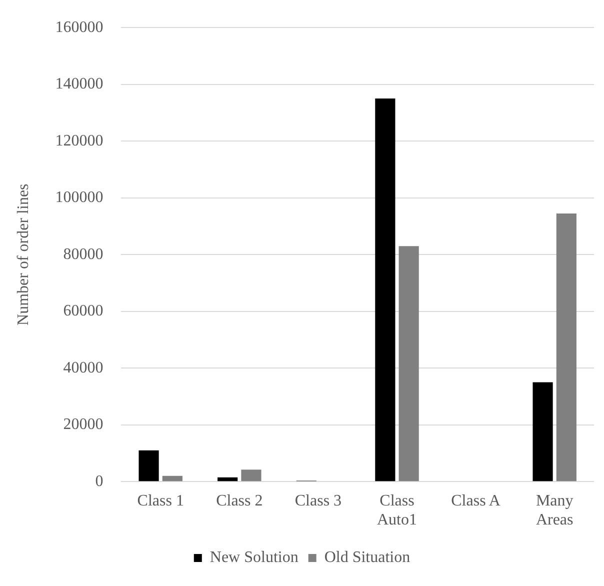  What do you see at coordinates (23, 255) in the screenshot?
I see `y-axis-title: Number of order lines` at bounding box center [23, 255].